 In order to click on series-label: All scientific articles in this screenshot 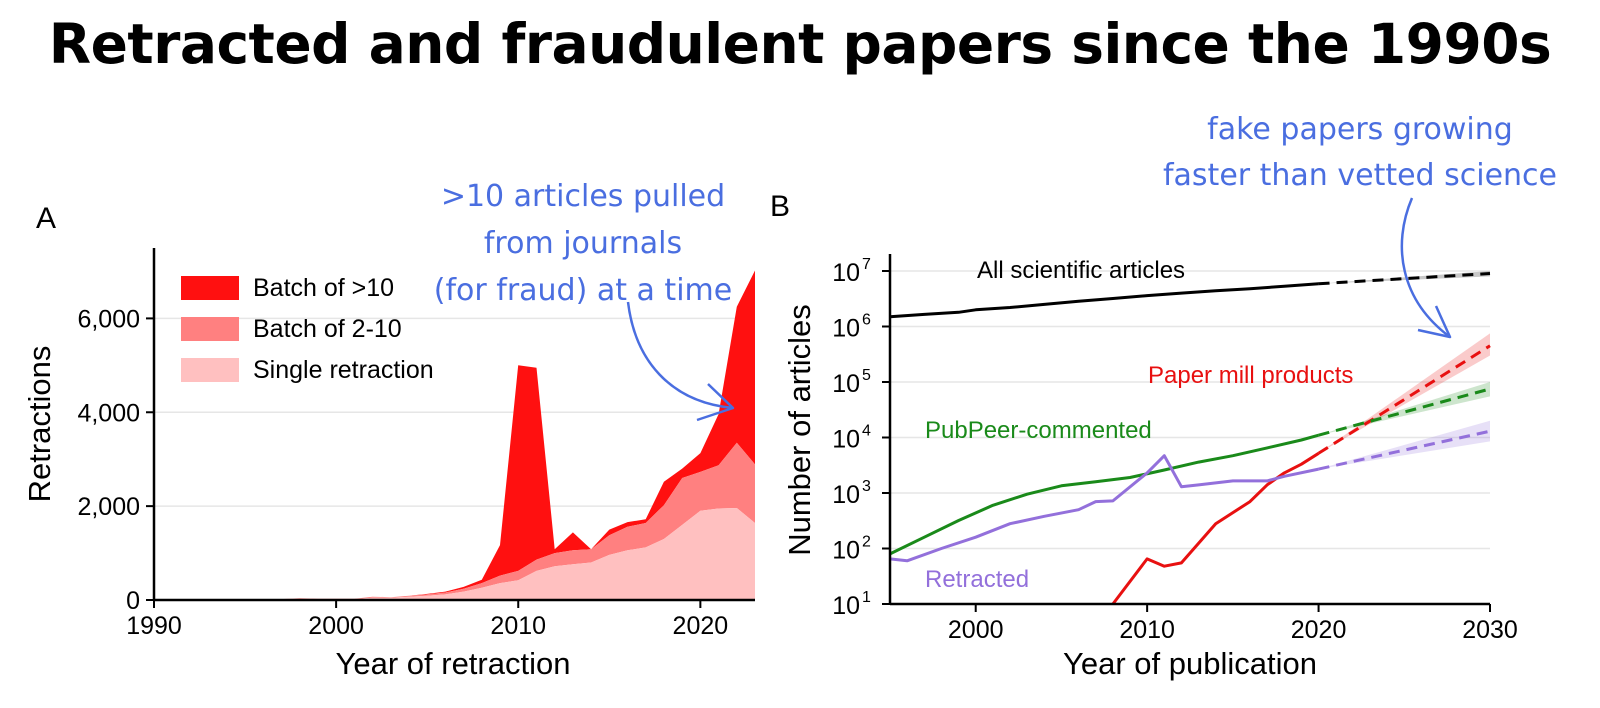, I will do `click(1081, 270)`.